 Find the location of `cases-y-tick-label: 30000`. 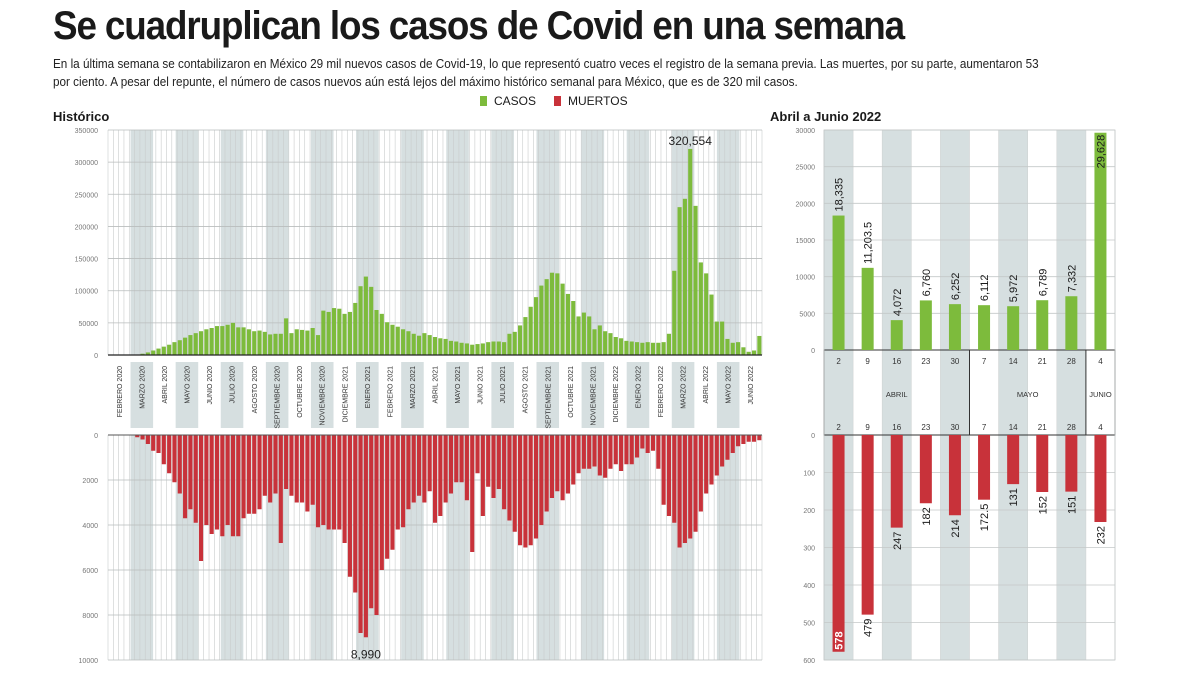

cases-y-tick-label: 30000 is located at coordinates (806, 131).